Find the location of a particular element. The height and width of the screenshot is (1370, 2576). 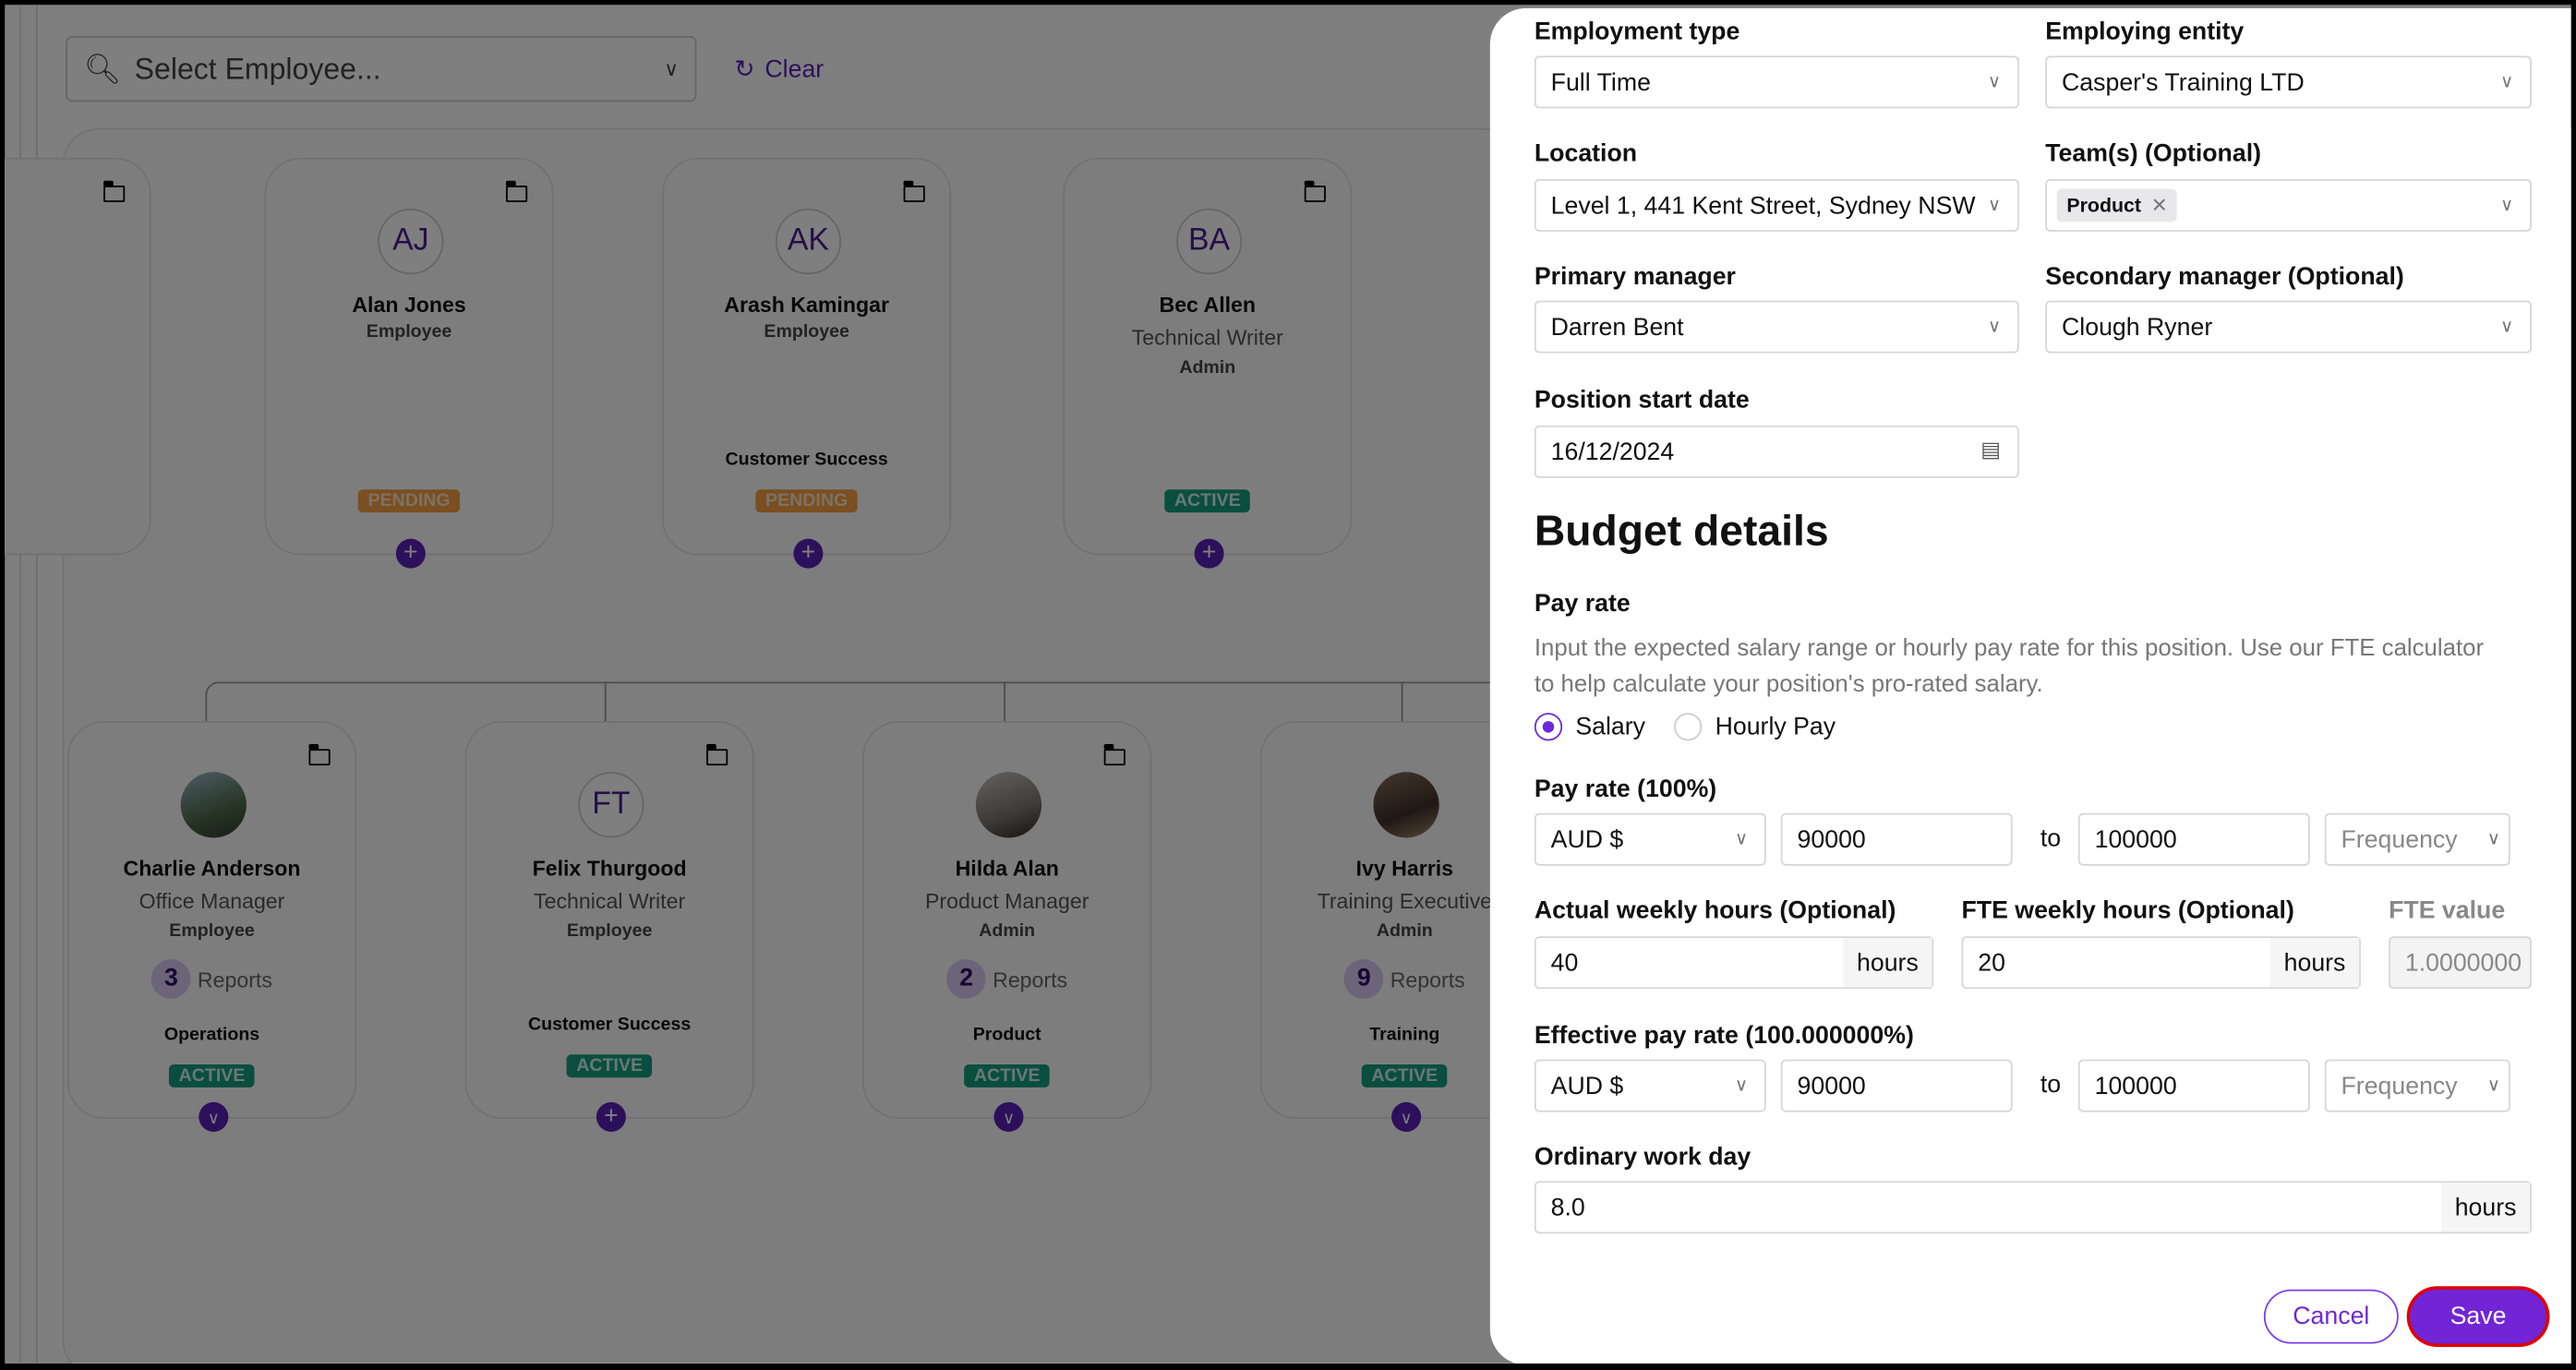

effective-pay-label: Effective pay rate (100.000000%) is located at coordinates (1724, 1036).